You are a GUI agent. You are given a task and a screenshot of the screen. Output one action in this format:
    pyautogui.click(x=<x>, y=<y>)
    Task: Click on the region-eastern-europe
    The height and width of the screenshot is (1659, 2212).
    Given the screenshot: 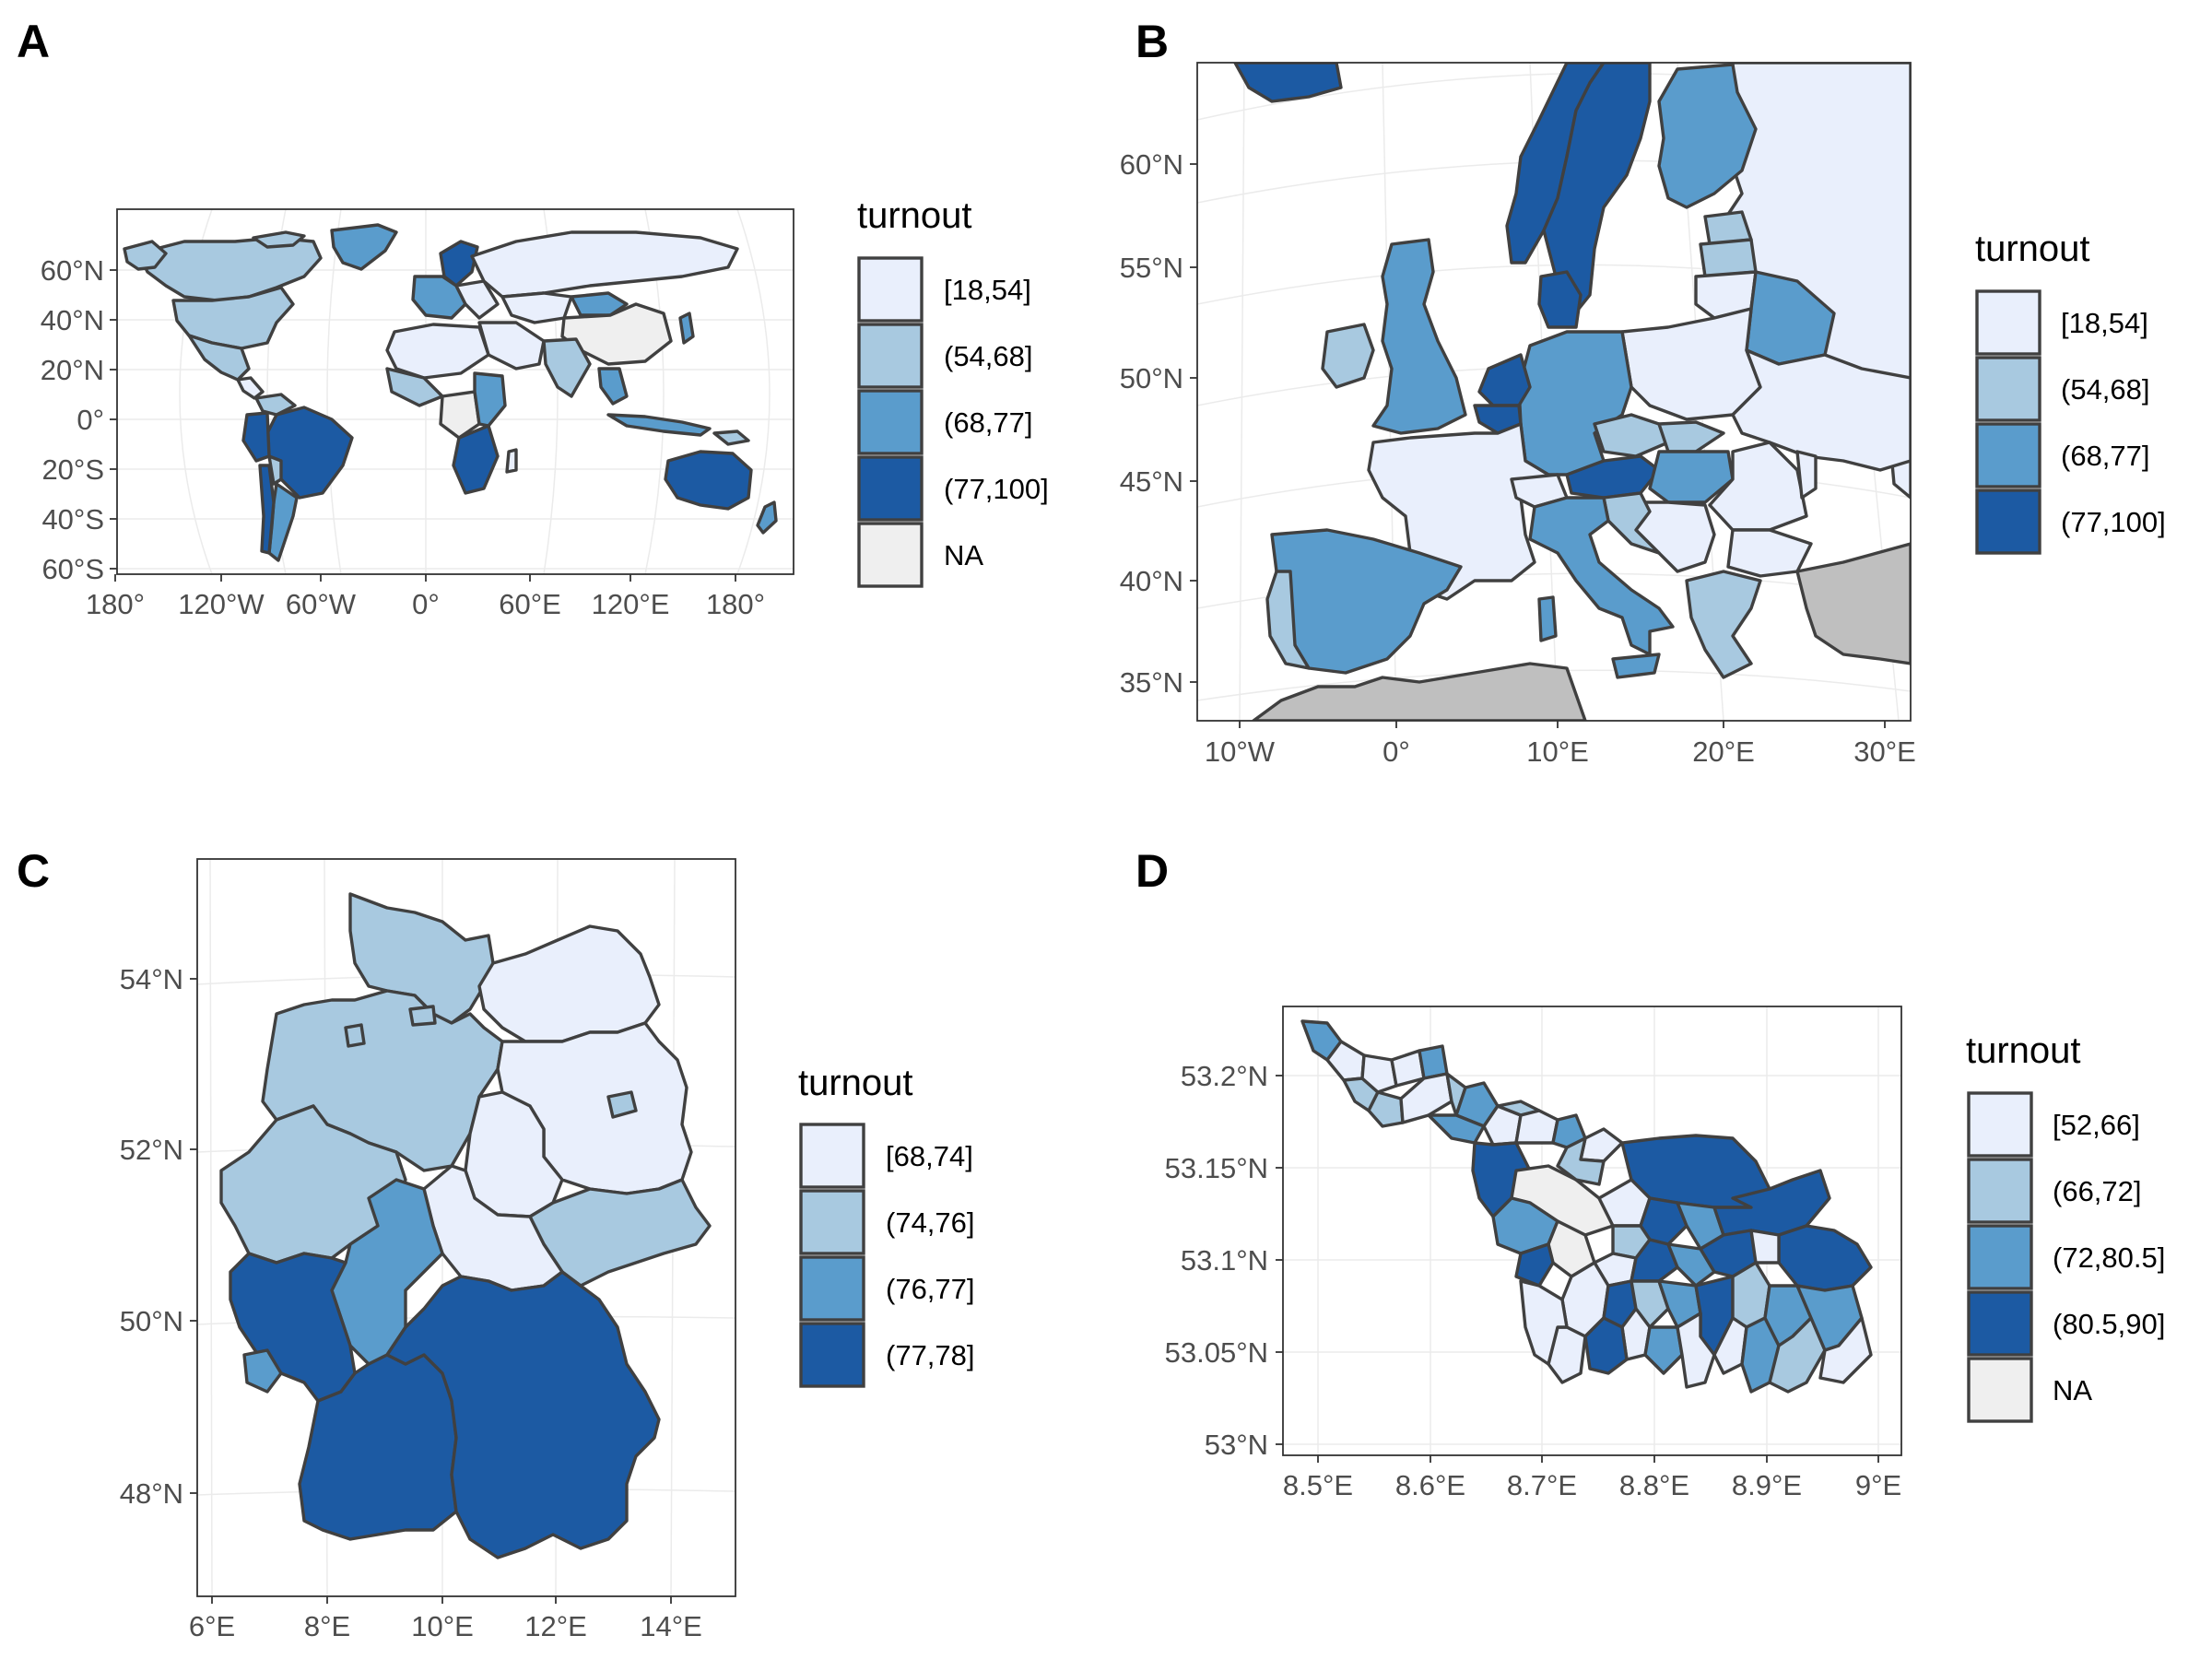 What is the action you would take?
    pyautogui.click(x=477, y=299)
    